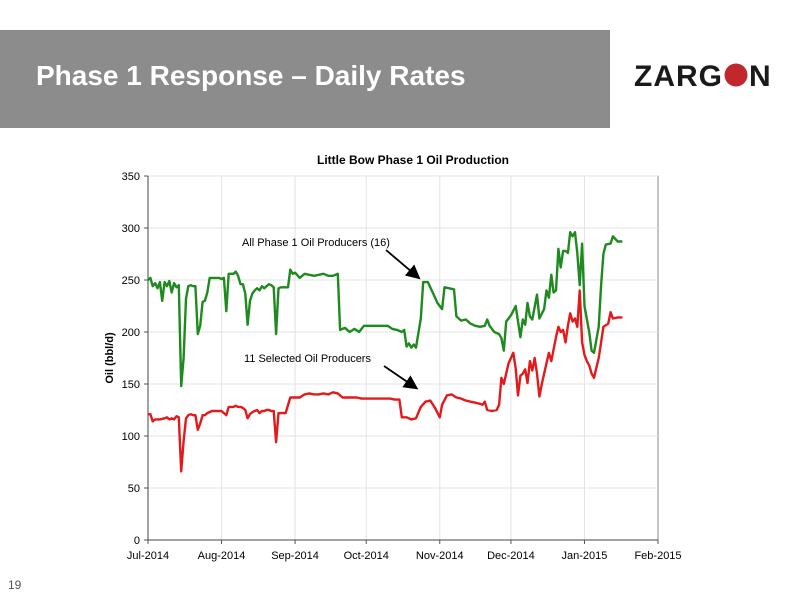 This screenshot has height=600, width=800. Describe the element at coordinates (131, 229) in the screenshot. I see `y-tick-label: 300` at that location.